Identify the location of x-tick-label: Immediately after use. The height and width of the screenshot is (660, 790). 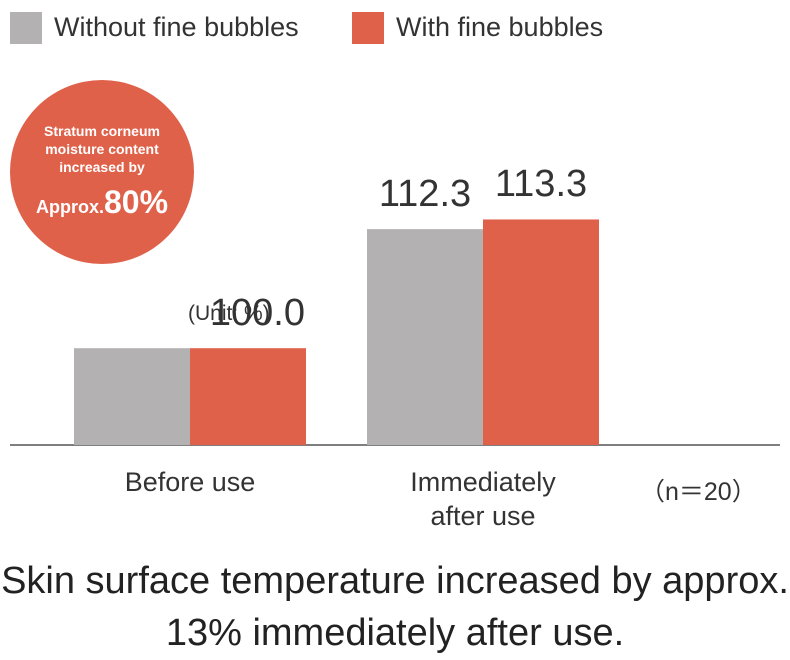
(483, 499).